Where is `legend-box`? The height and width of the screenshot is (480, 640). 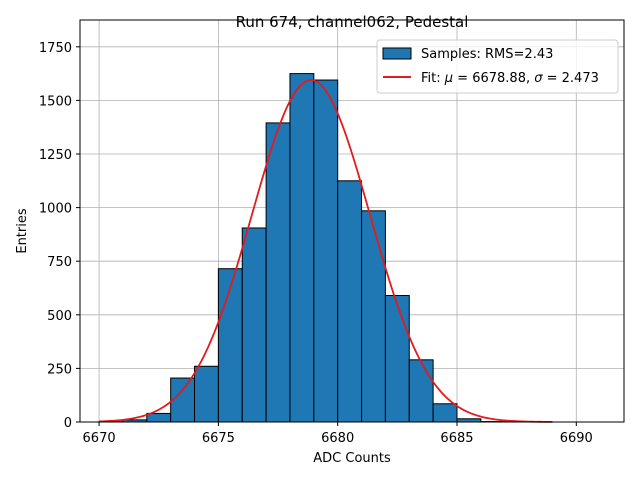
legend-box is located at coordinates (497, 66).